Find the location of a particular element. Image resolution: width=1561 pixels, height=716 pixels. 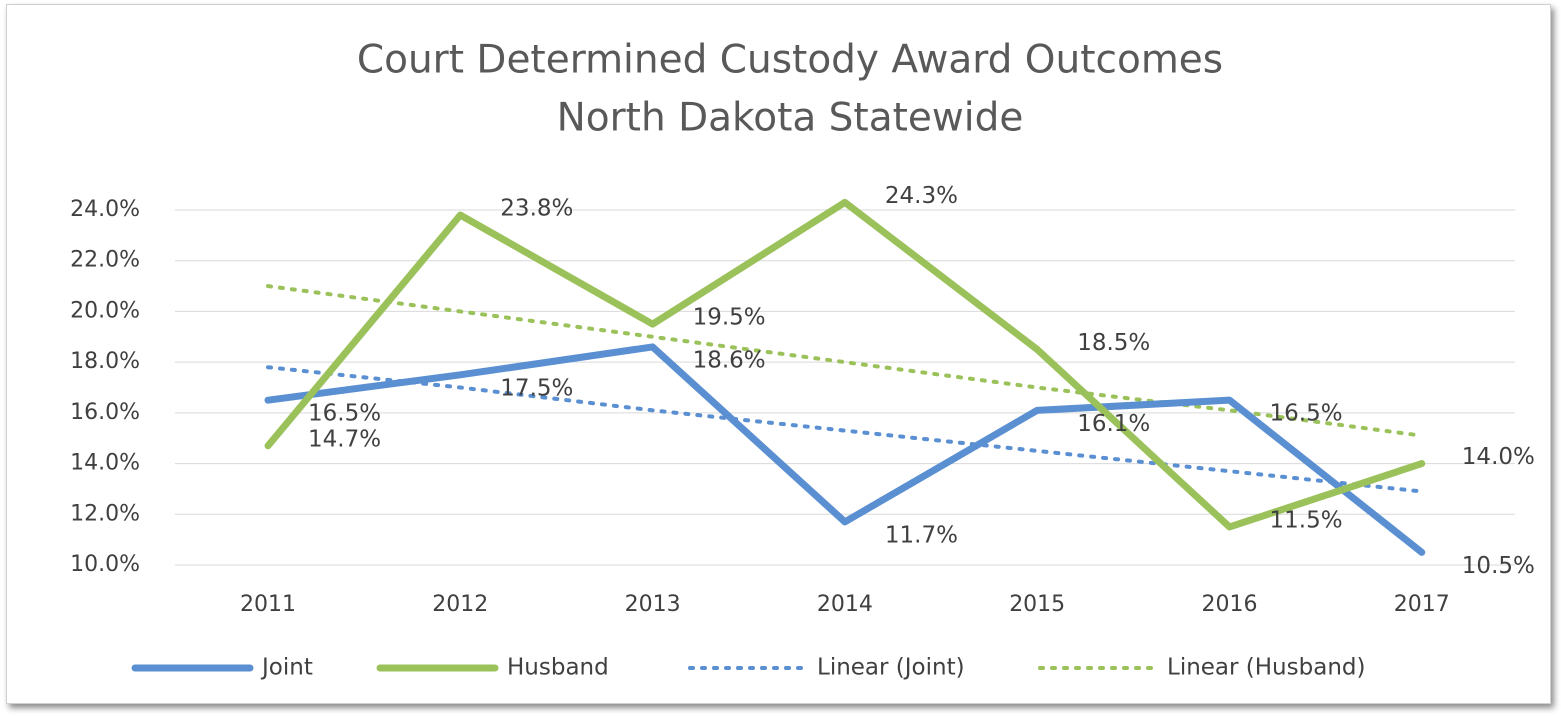

data-label: 14.0% is located at coordinates (1498, 457).